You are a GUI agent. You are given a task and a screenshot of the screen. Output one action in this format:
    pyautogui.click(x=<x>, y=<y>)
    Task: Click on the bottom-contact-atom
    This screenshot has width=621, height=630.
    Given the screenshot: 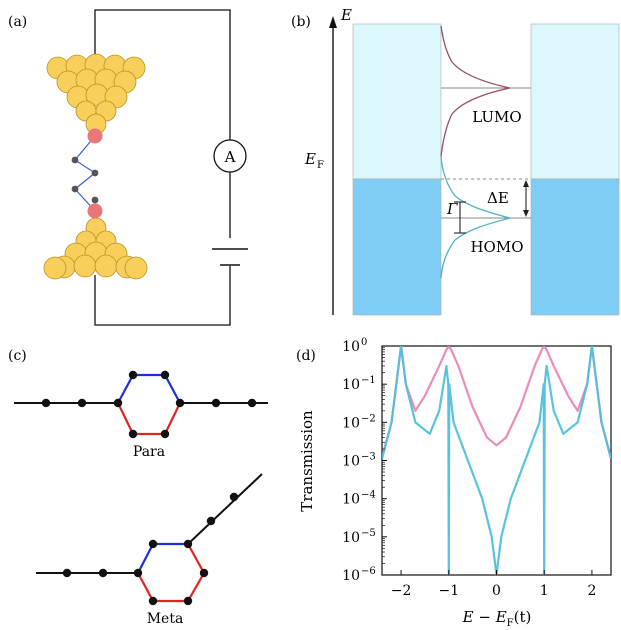 What is the action you would take?
    pyautogui.click(x=95, y=211)
    